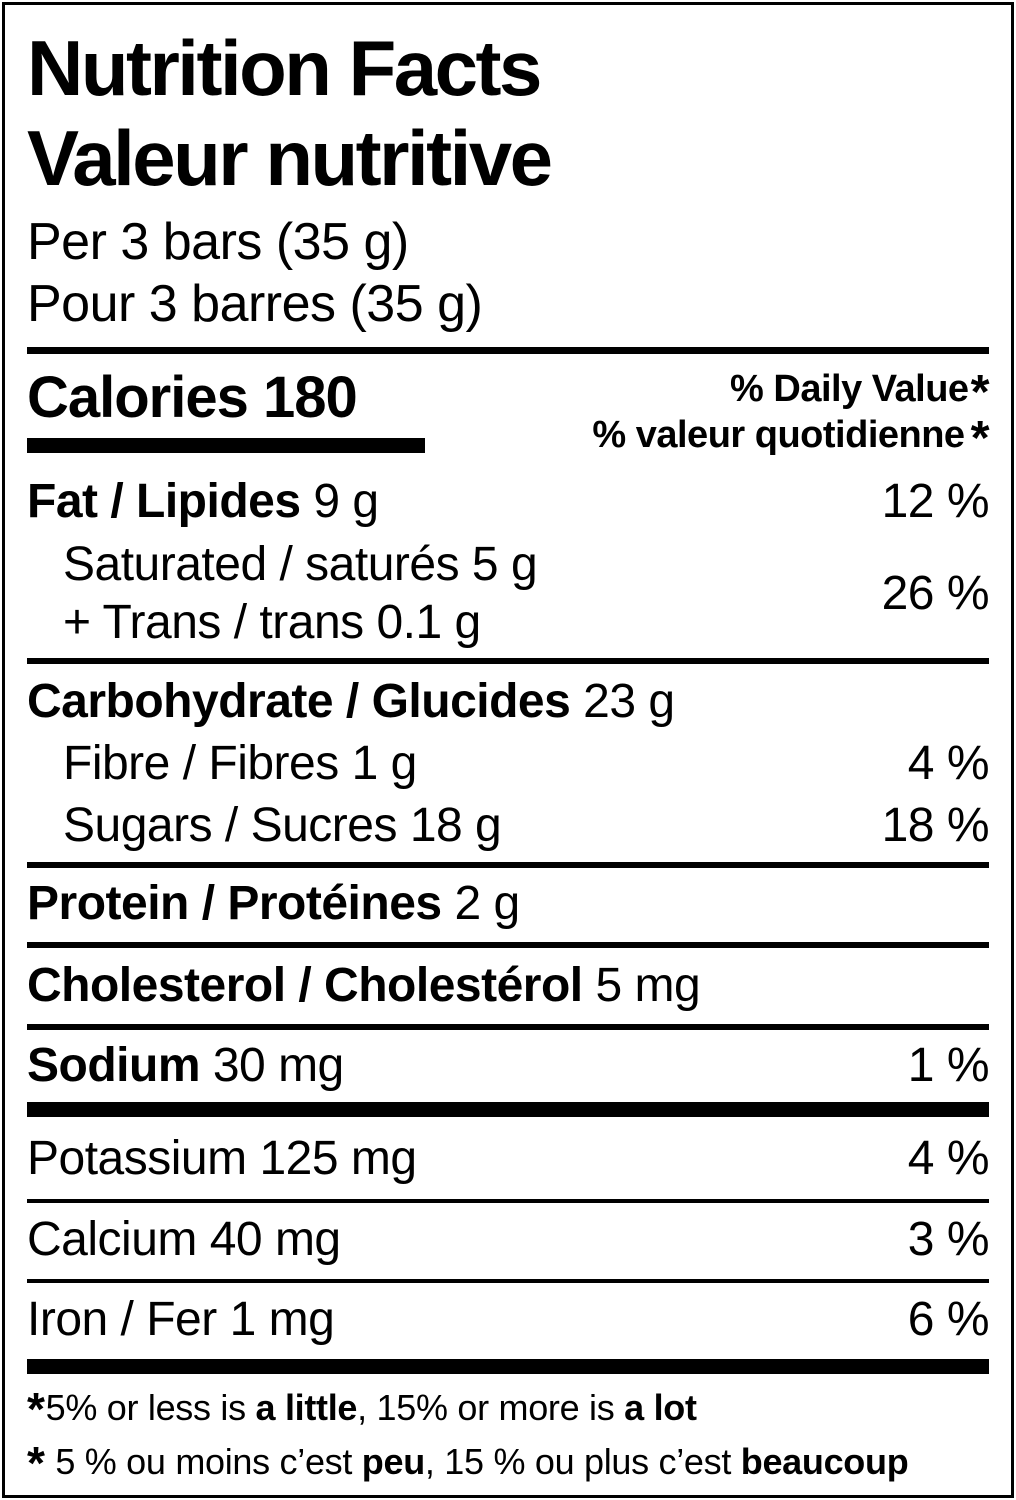  I want to click on nutrient-name-amount: Potassium 125 mg, so click(222, 1159).